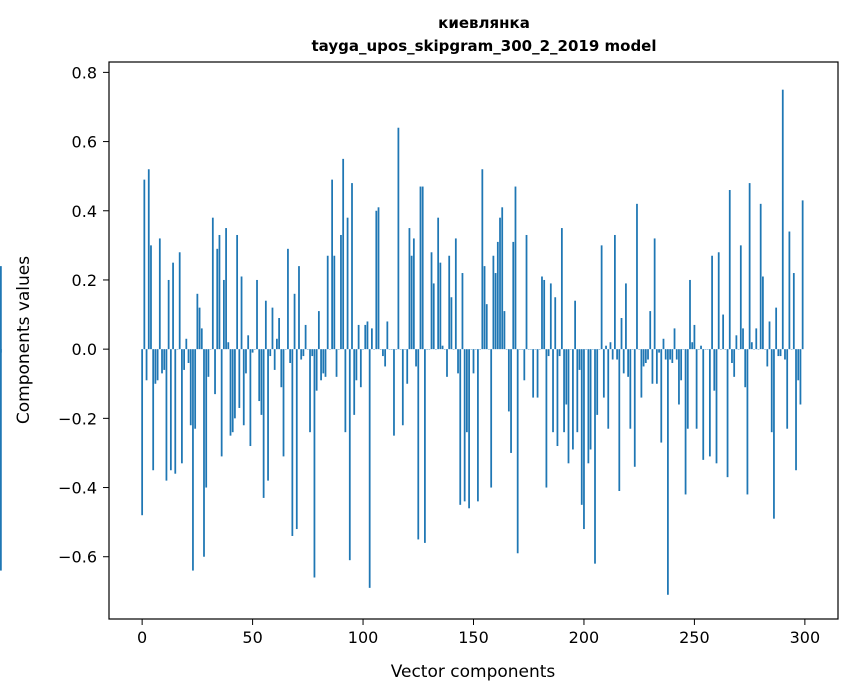 The width and height of the screenshot is (867, 696). What do you see at coordinates (1, 308) in the screenshot?
I see `bar-undefined` at bounding box center [1, 308].